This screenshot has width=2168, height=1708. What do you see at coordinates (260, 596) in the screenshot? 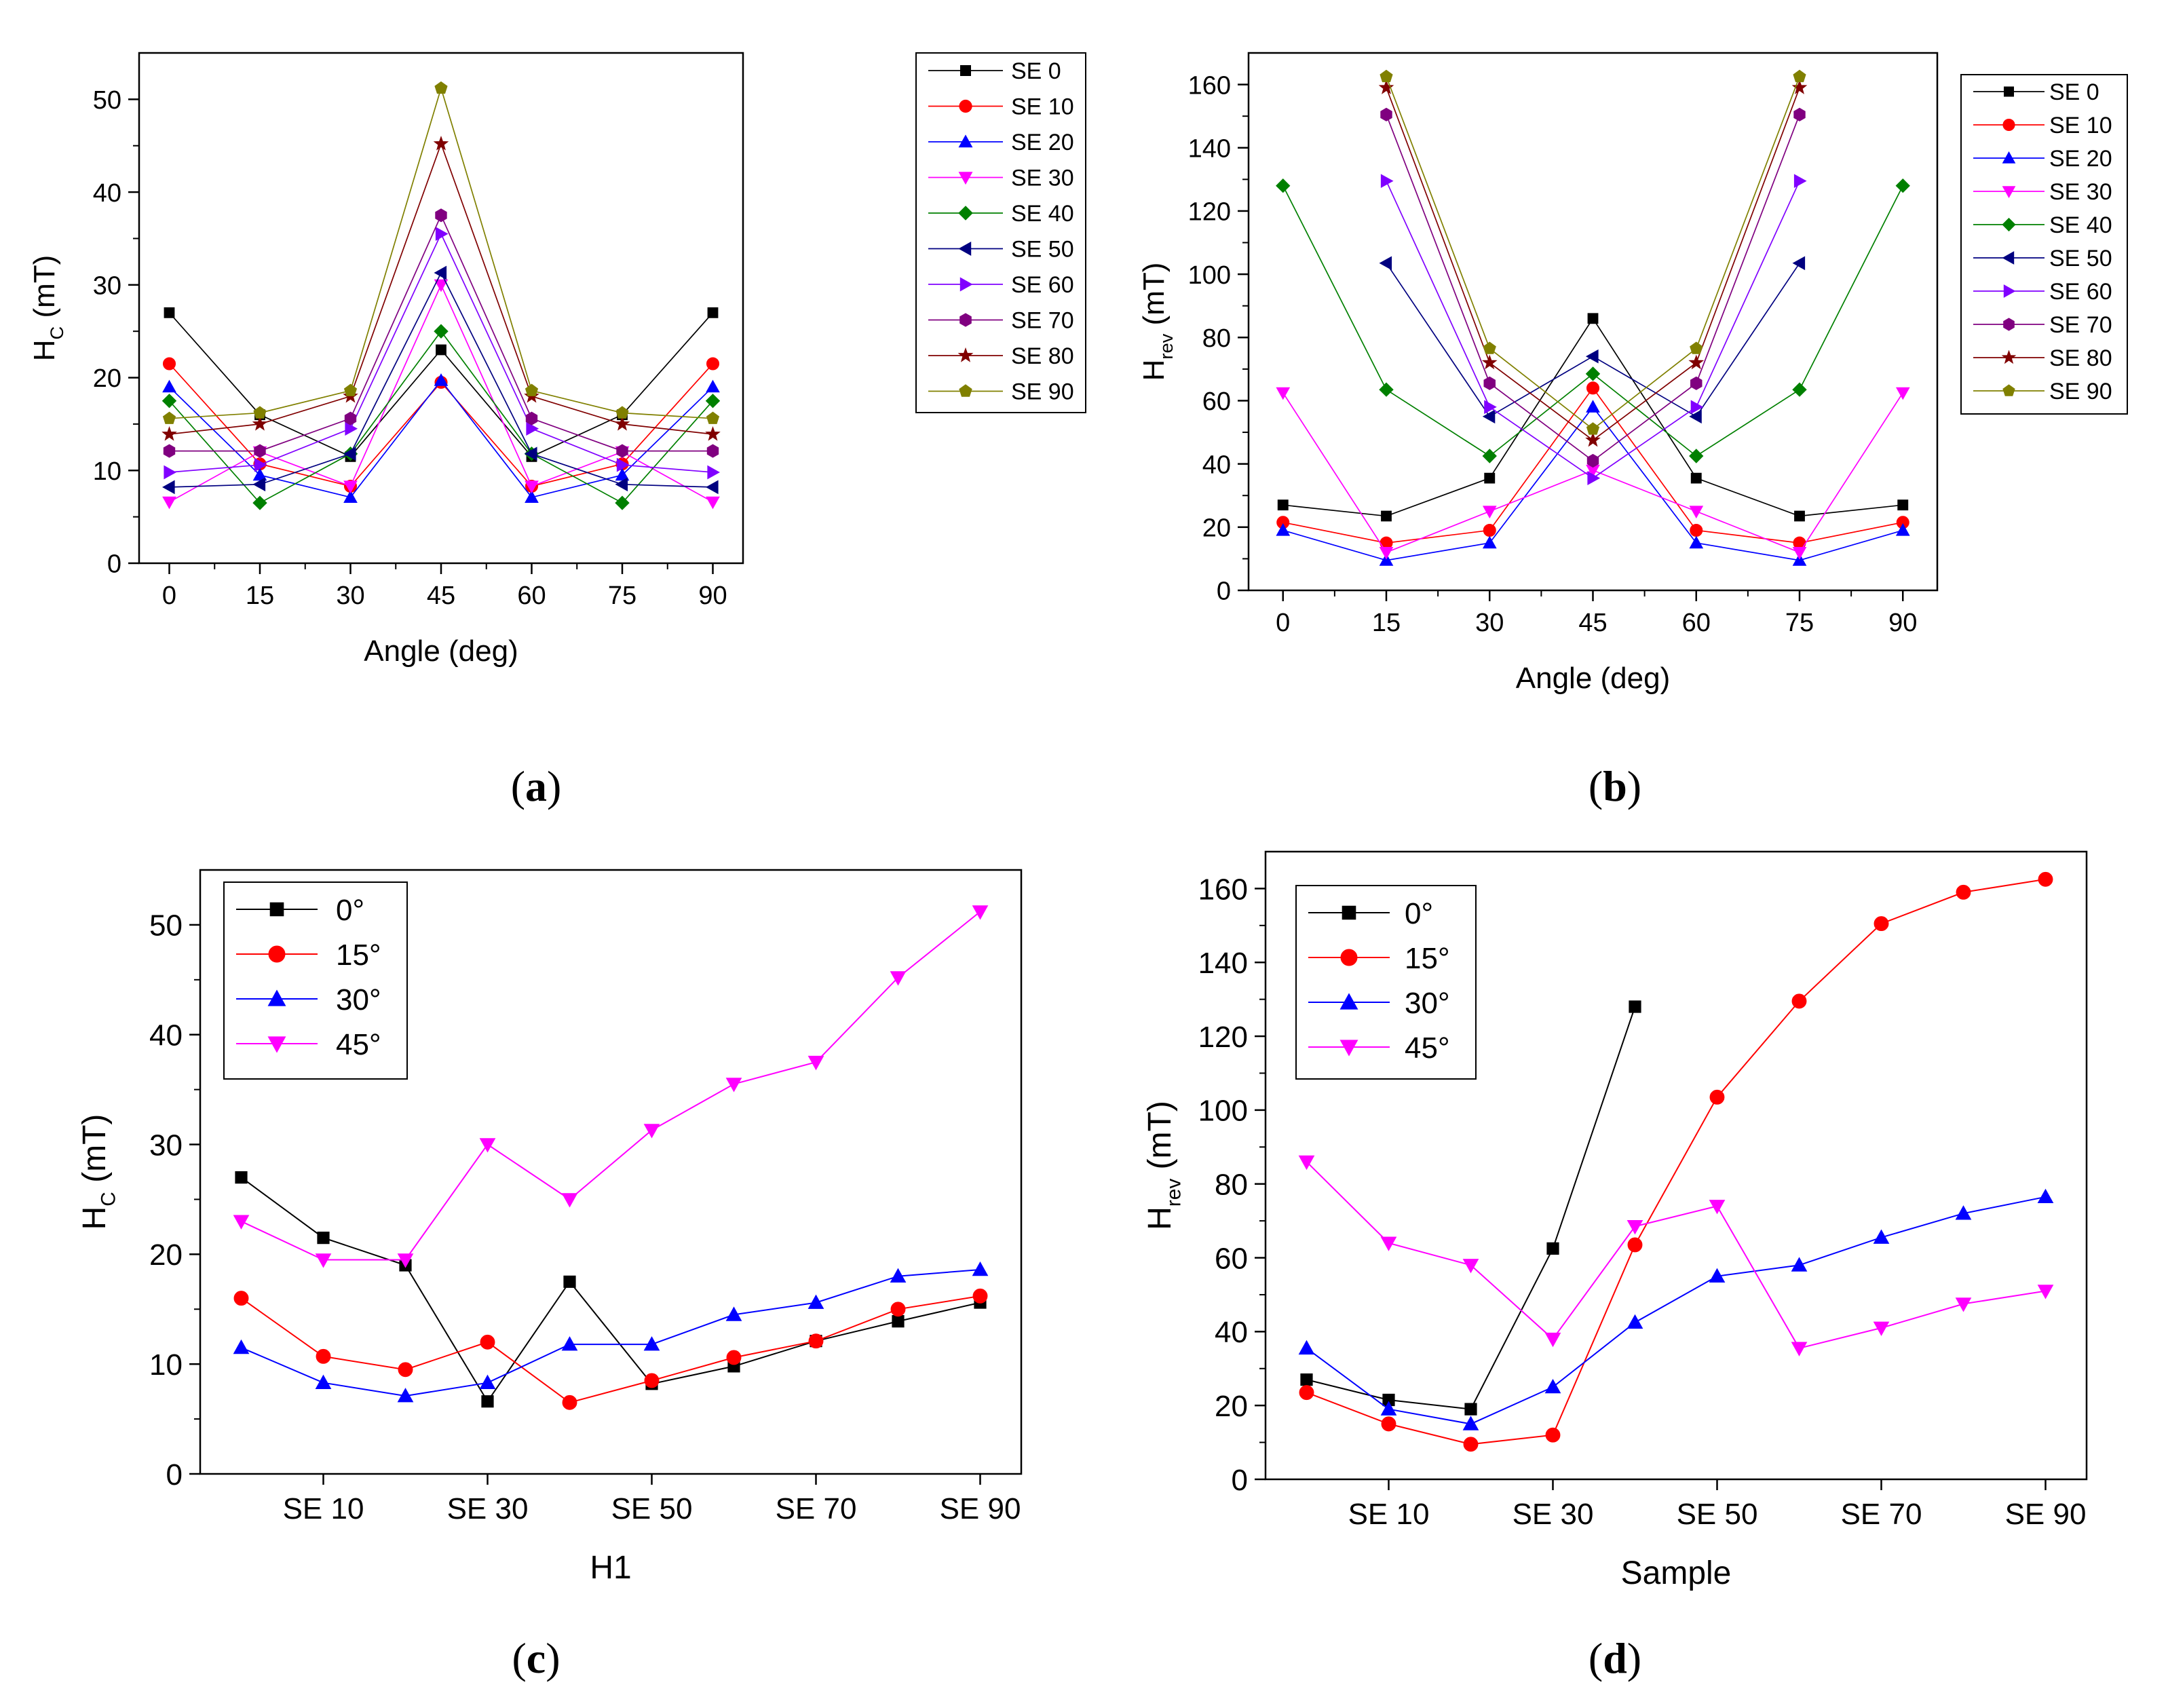
I see `x-tick-label: 15` at bounding box center [260, 596].